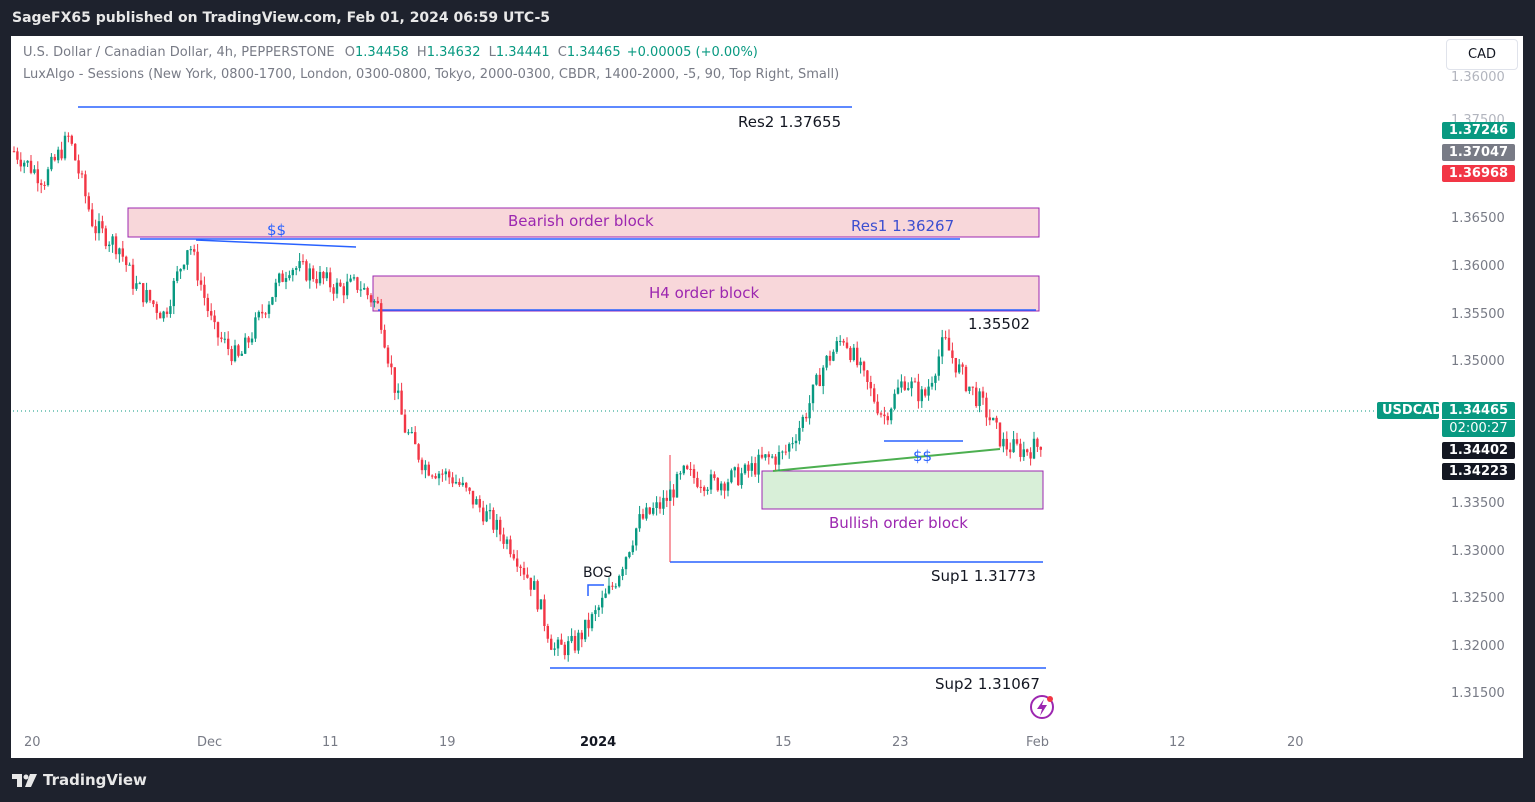  I want to click on price-tag: 1.37047, so click(1478, 152).